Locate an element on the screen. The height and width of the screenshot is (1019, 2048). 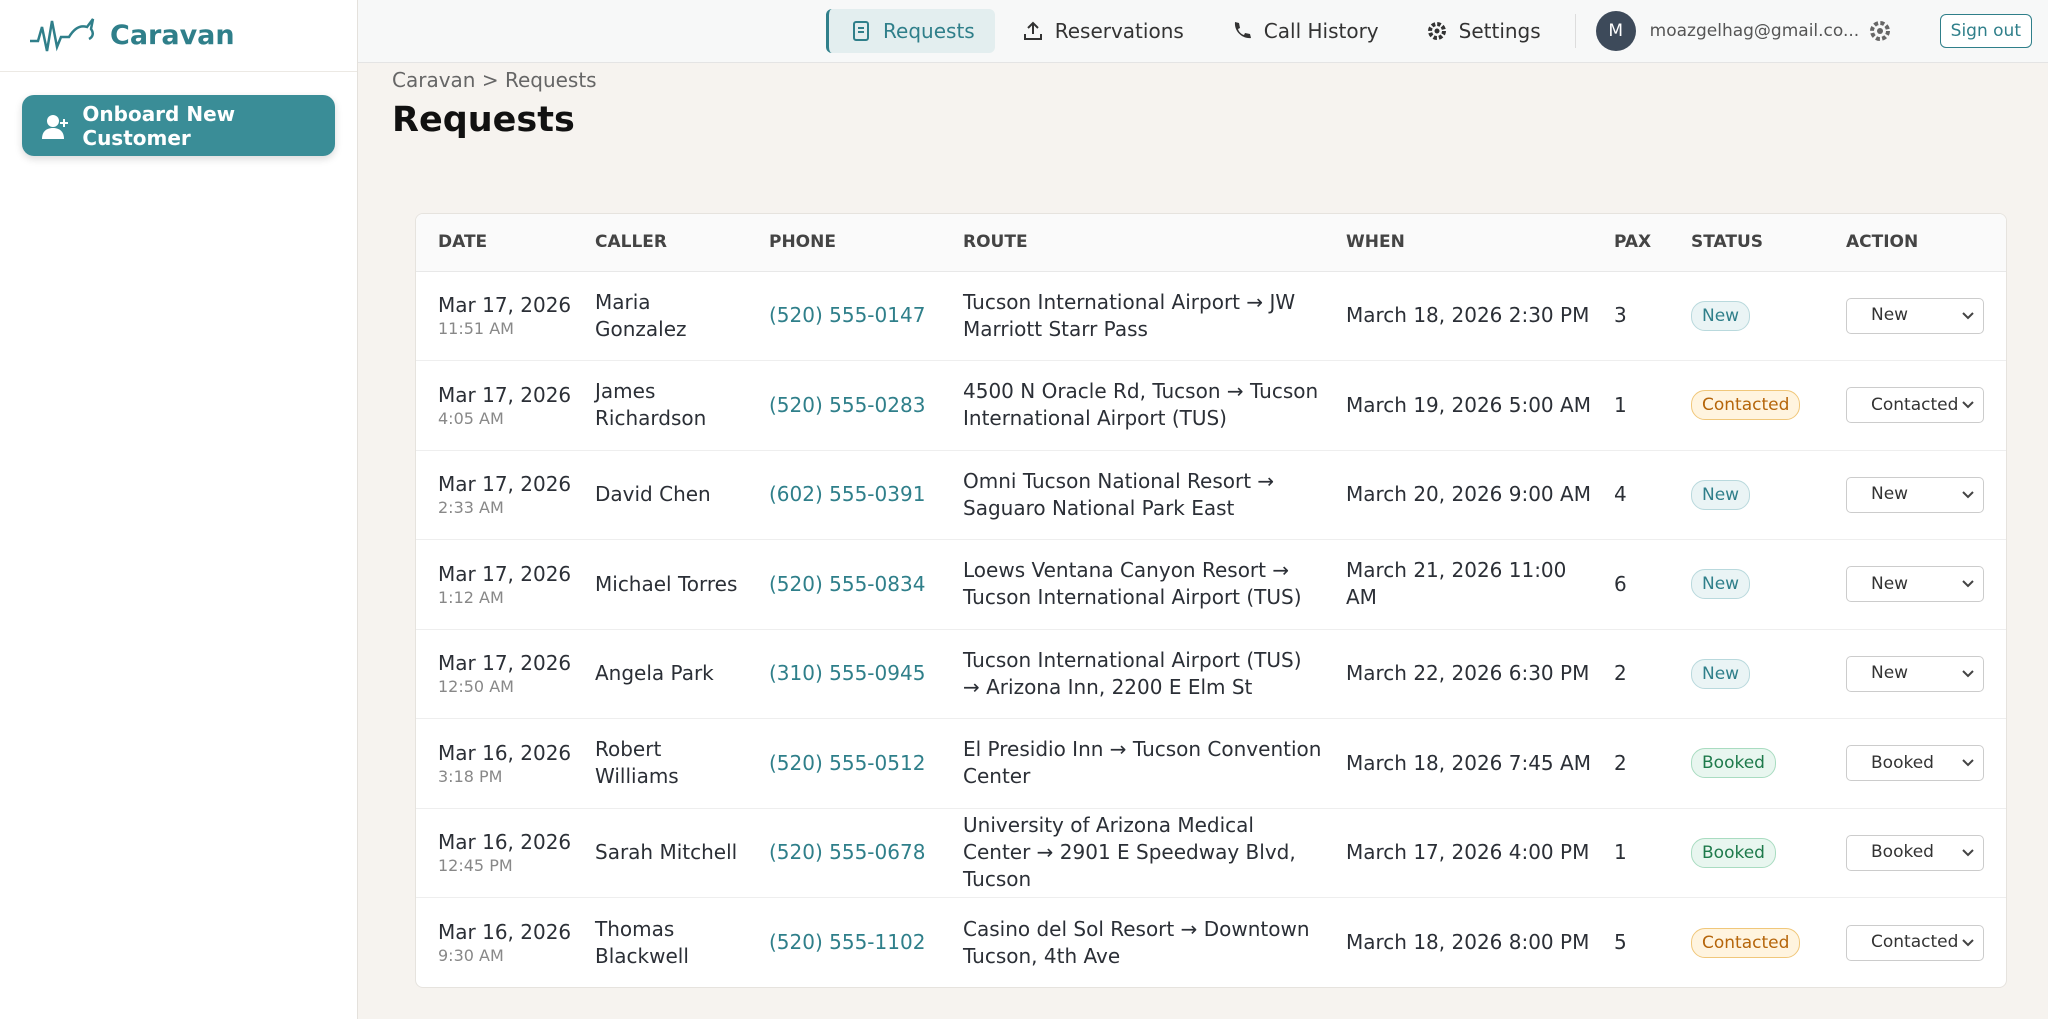
phone: (602) 555-0391 is located at coordinates (844, 495).